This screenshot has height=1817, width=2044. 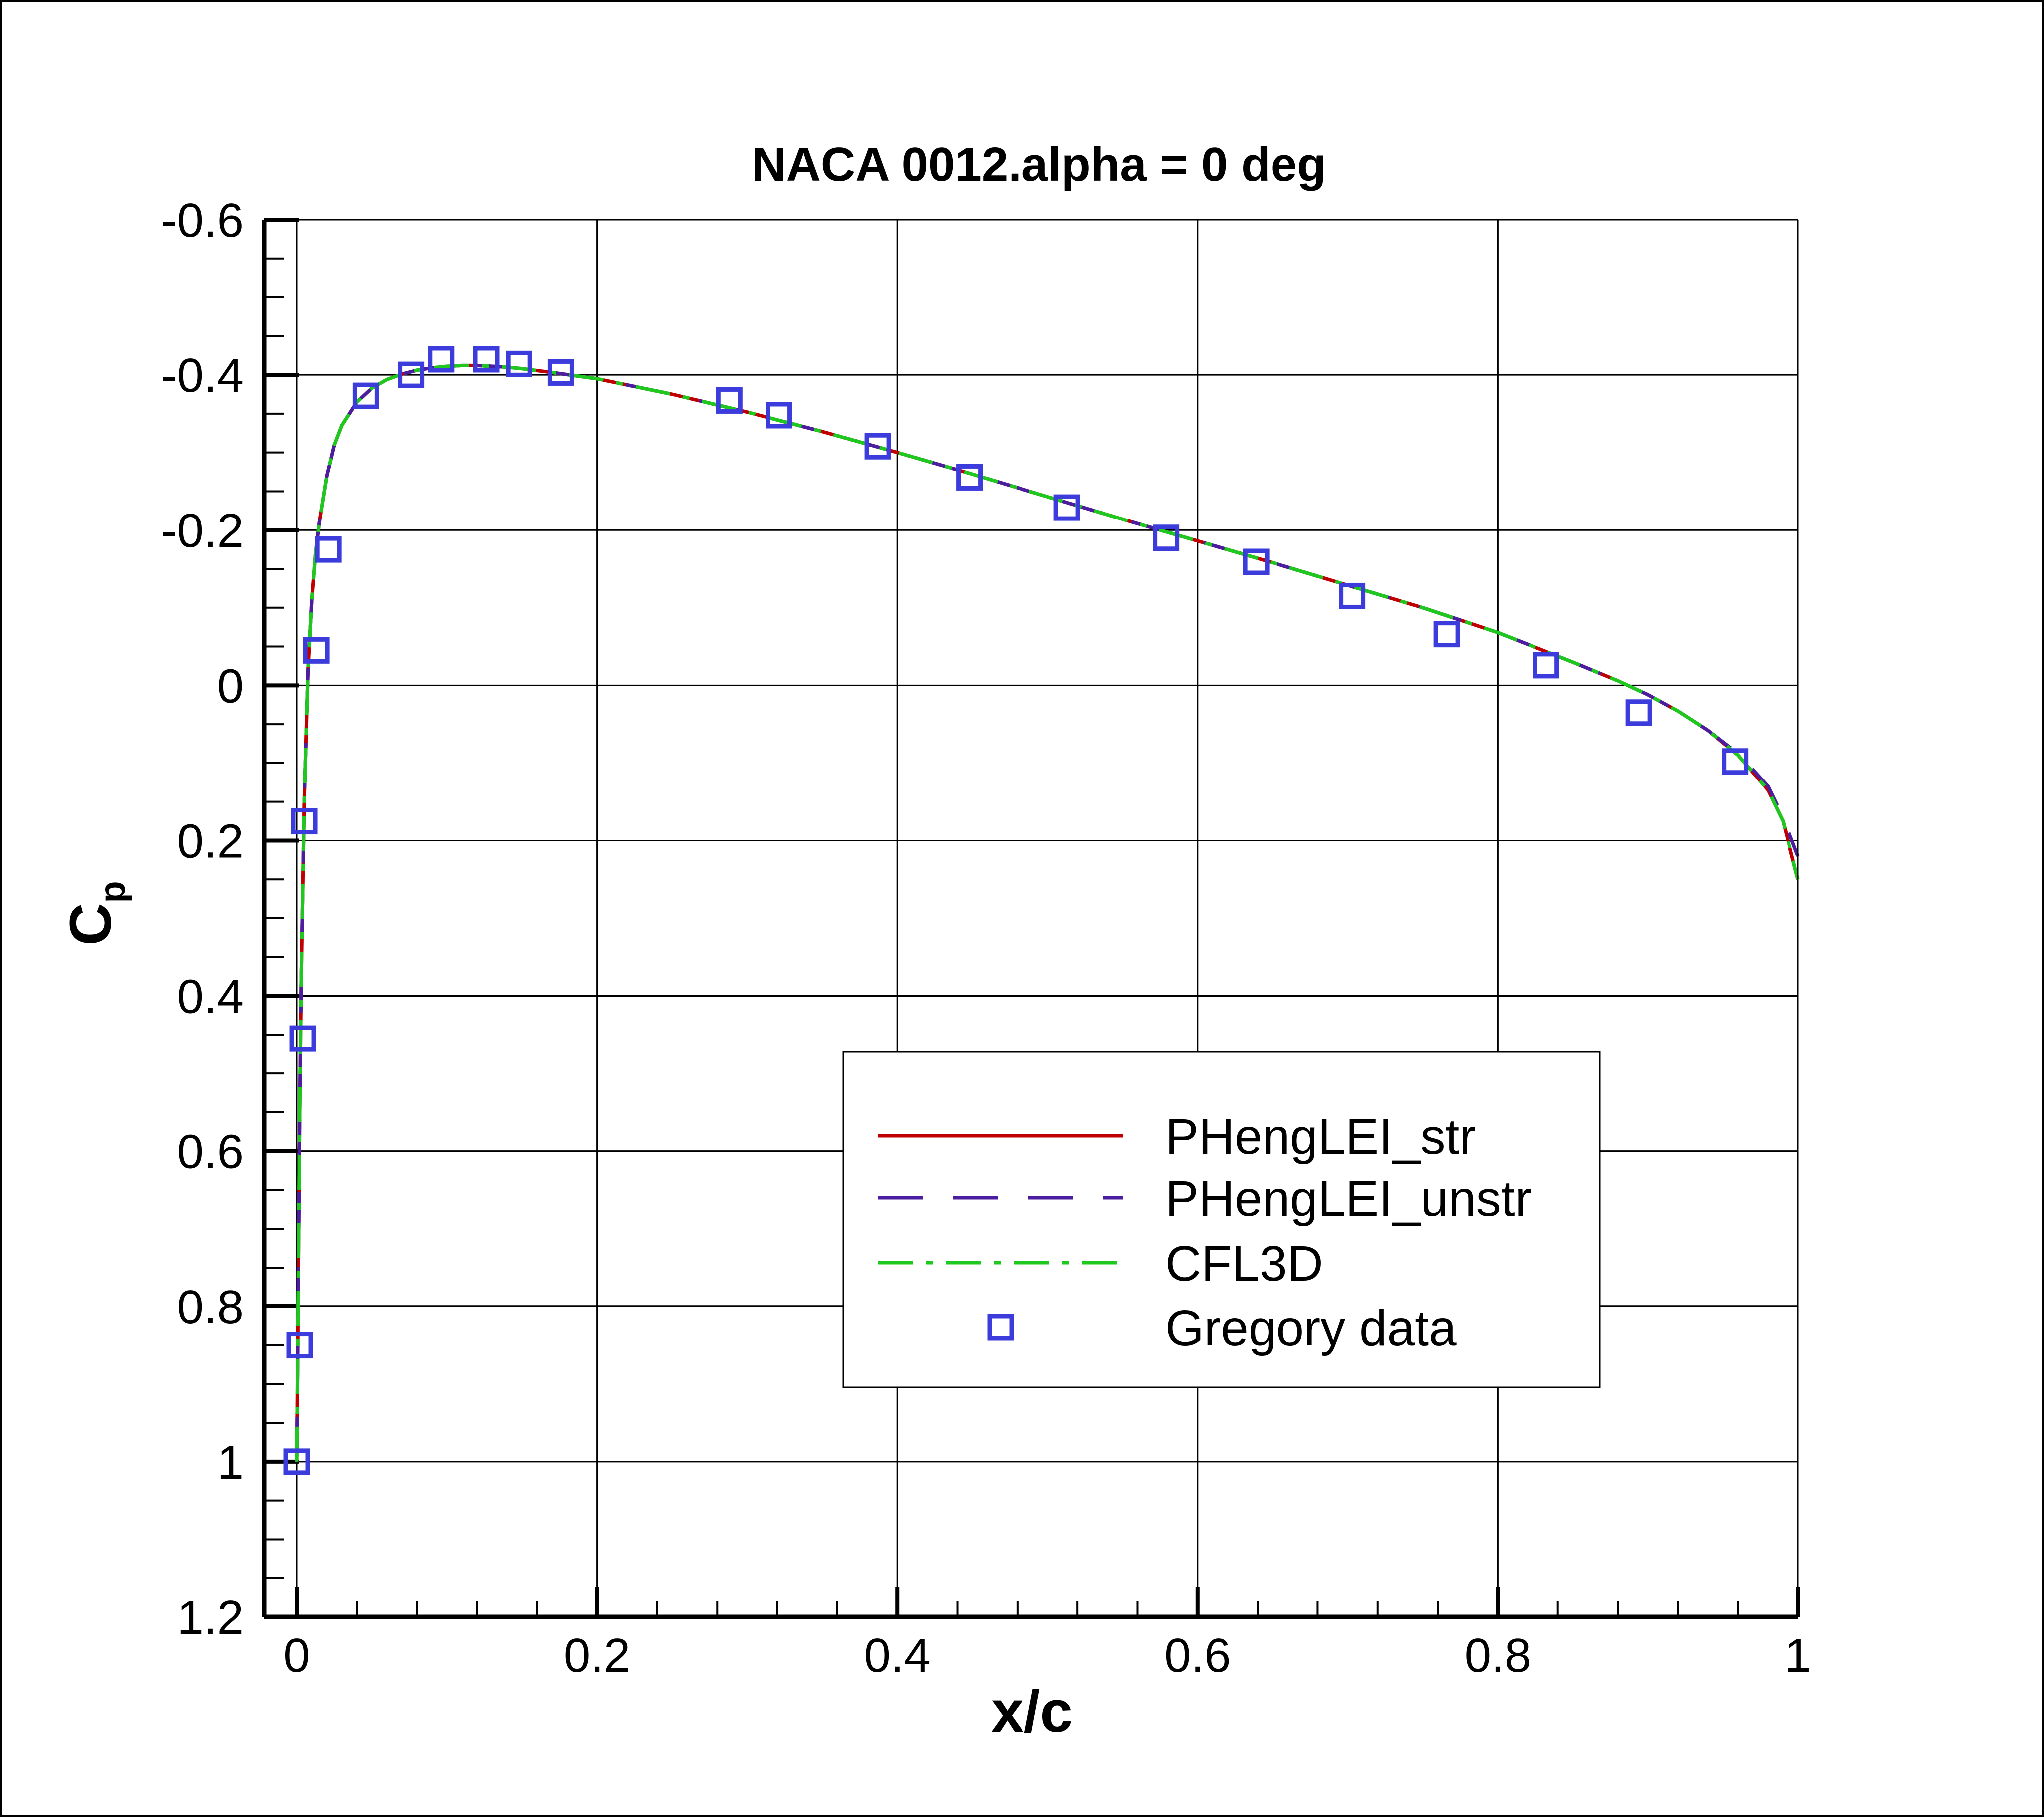 What do you see at coordinates (1320, 1137) in the screenshot?
I see `legend-label-phenglei-str: PHengLEI_str` at bounding box center [1320, 1137].